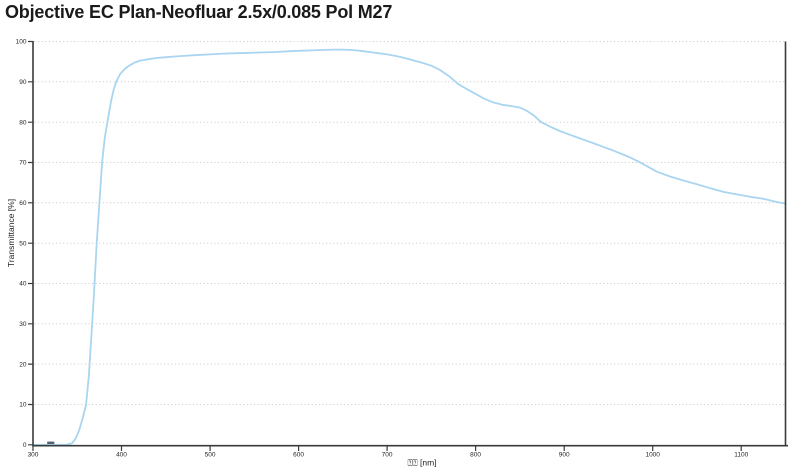 This screenshot has width=800, height=470. What do you see at coordinates (741, 454) in the screenshot?
I see `x-tick-label-1100: 1100` at bounding box center [741, 454].